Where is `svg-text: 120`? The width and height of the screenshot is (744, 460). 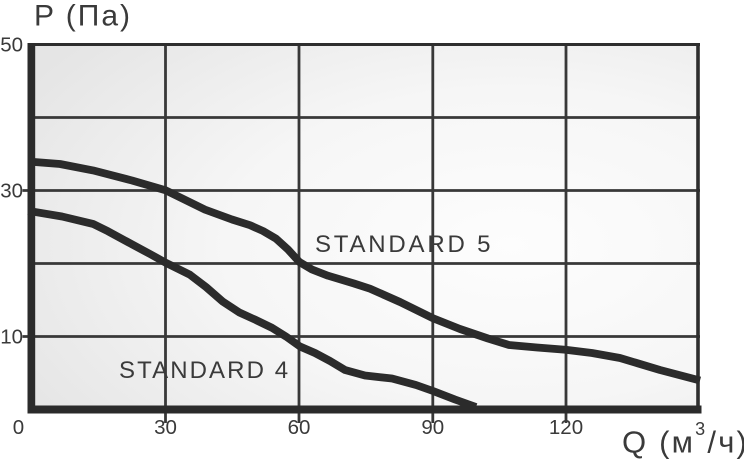 svg-text: 120 is located at coordinates (566, 427).